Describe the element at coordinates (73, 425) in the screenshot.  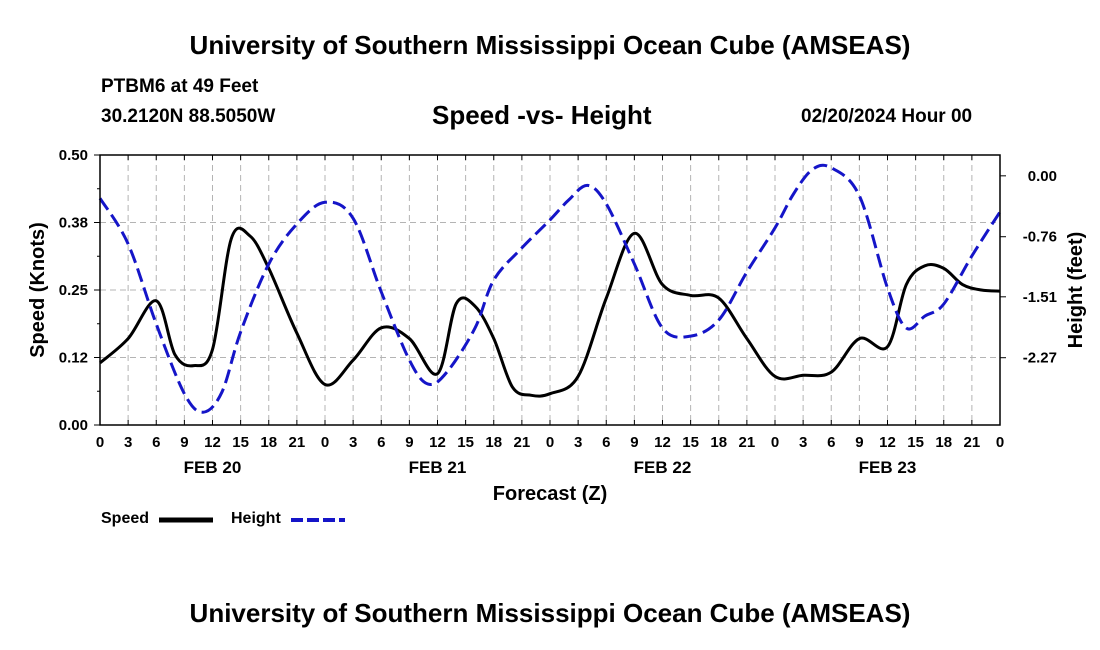
I see `y-tick-label: 0.00` at that location.